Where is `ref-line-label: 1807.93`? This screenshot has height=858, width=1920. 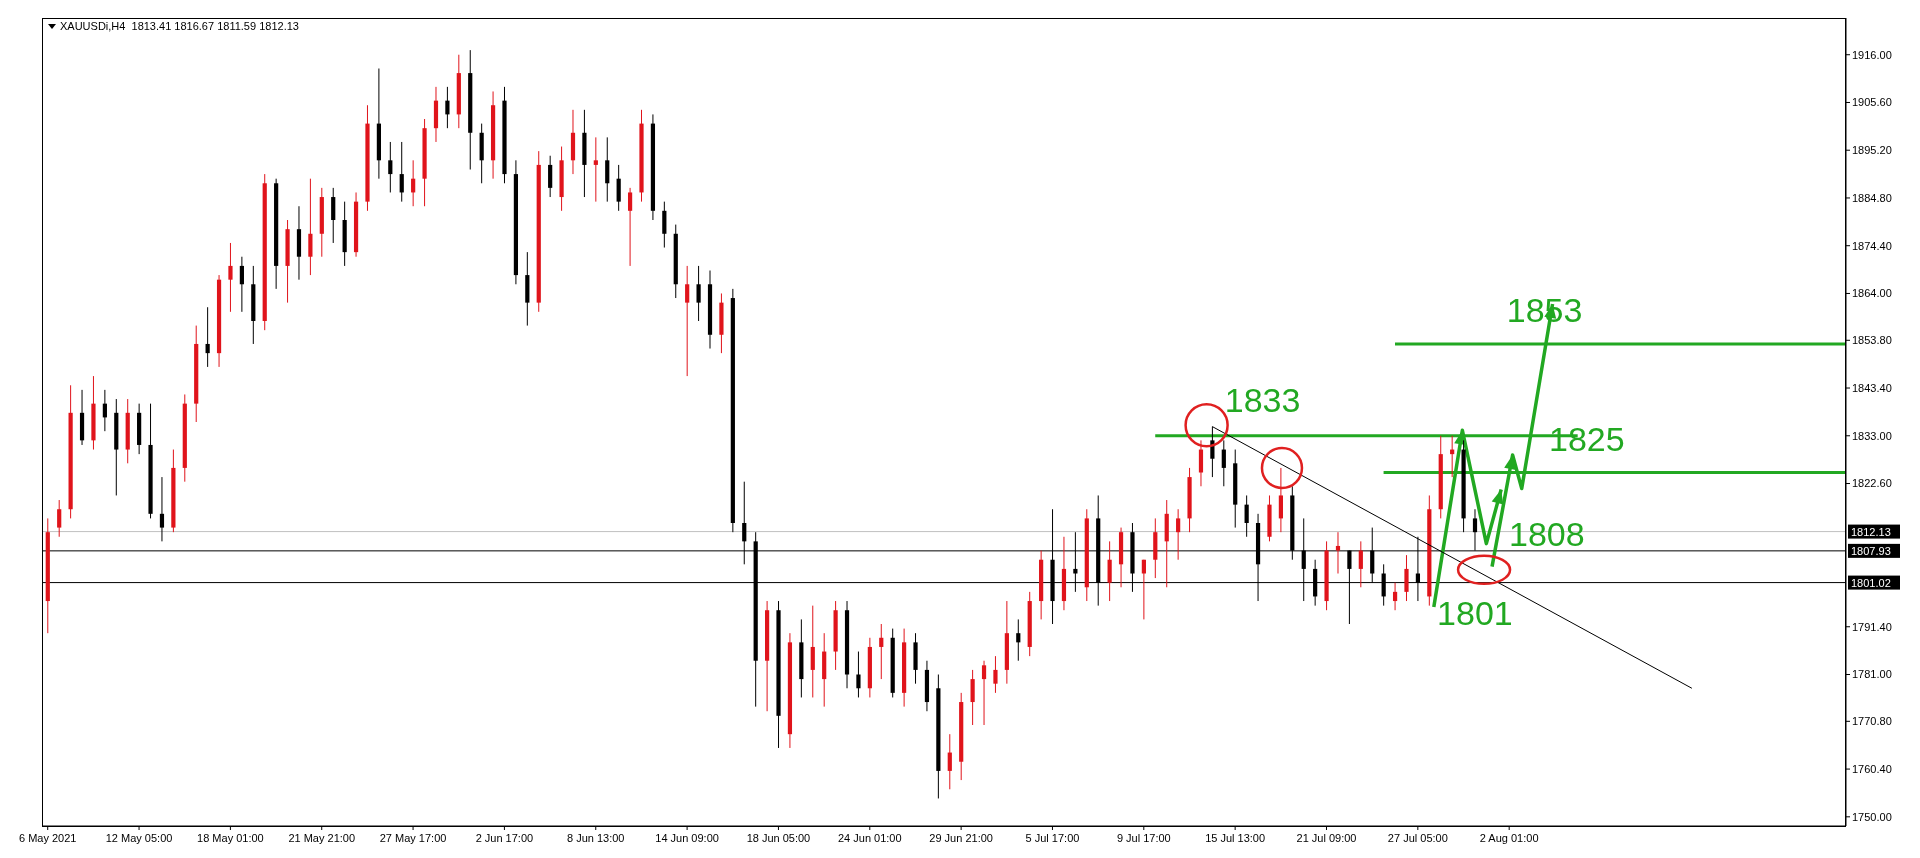
ref-line-label: 1807.93 is located at coordinates (1871, 550).